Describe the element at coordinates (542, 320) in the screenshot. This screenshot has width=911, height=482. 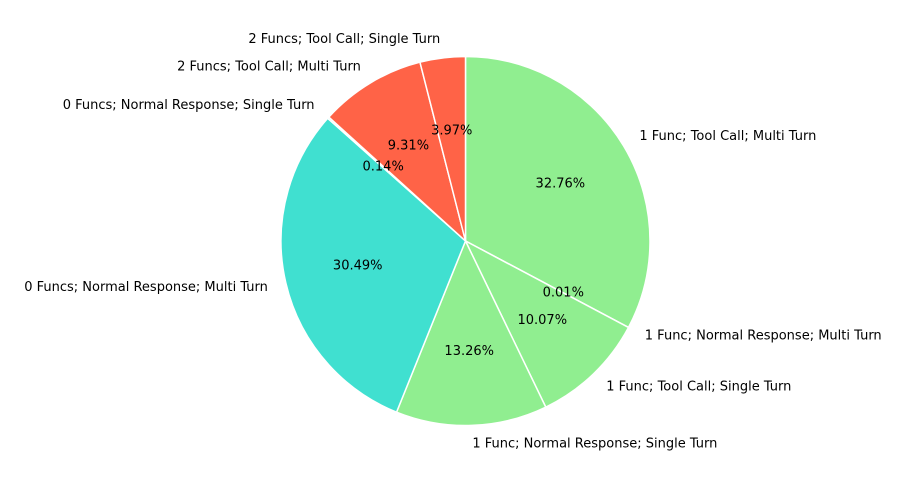
I see `slice-percent-label: 10.07%` at that location.